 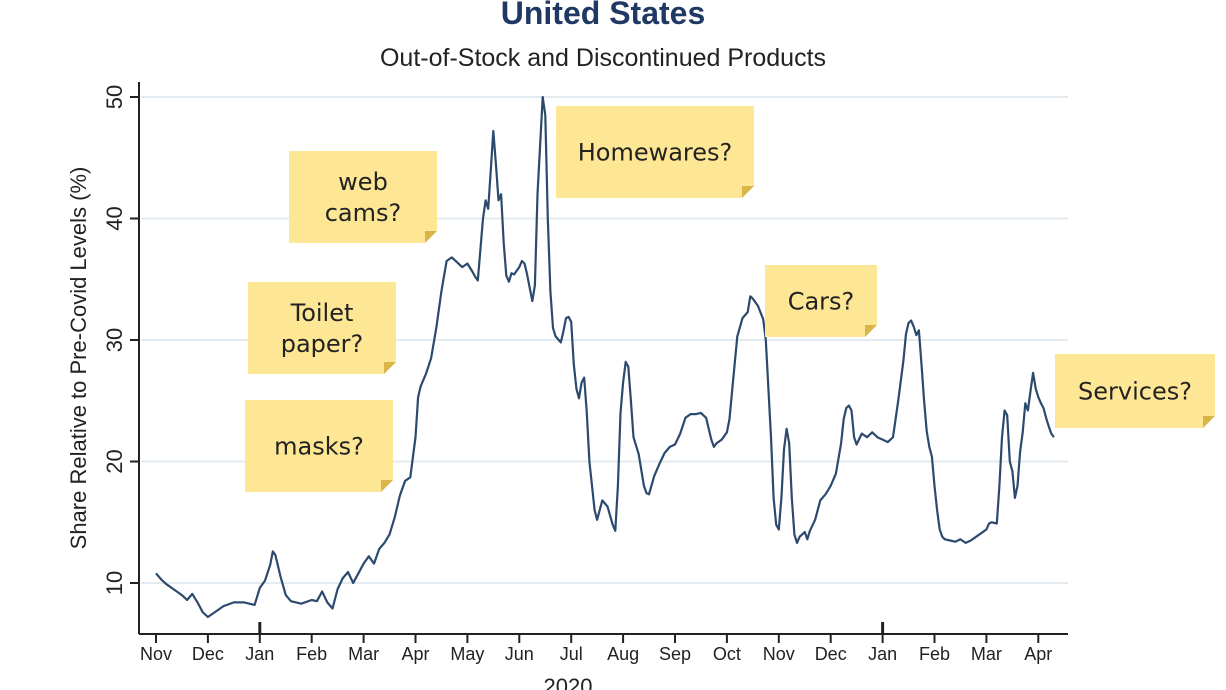 What do you see at coordinates (363, 213) in the screenshot?
I see `sticky-note-text: cams?` at bounding box center [363, 213].